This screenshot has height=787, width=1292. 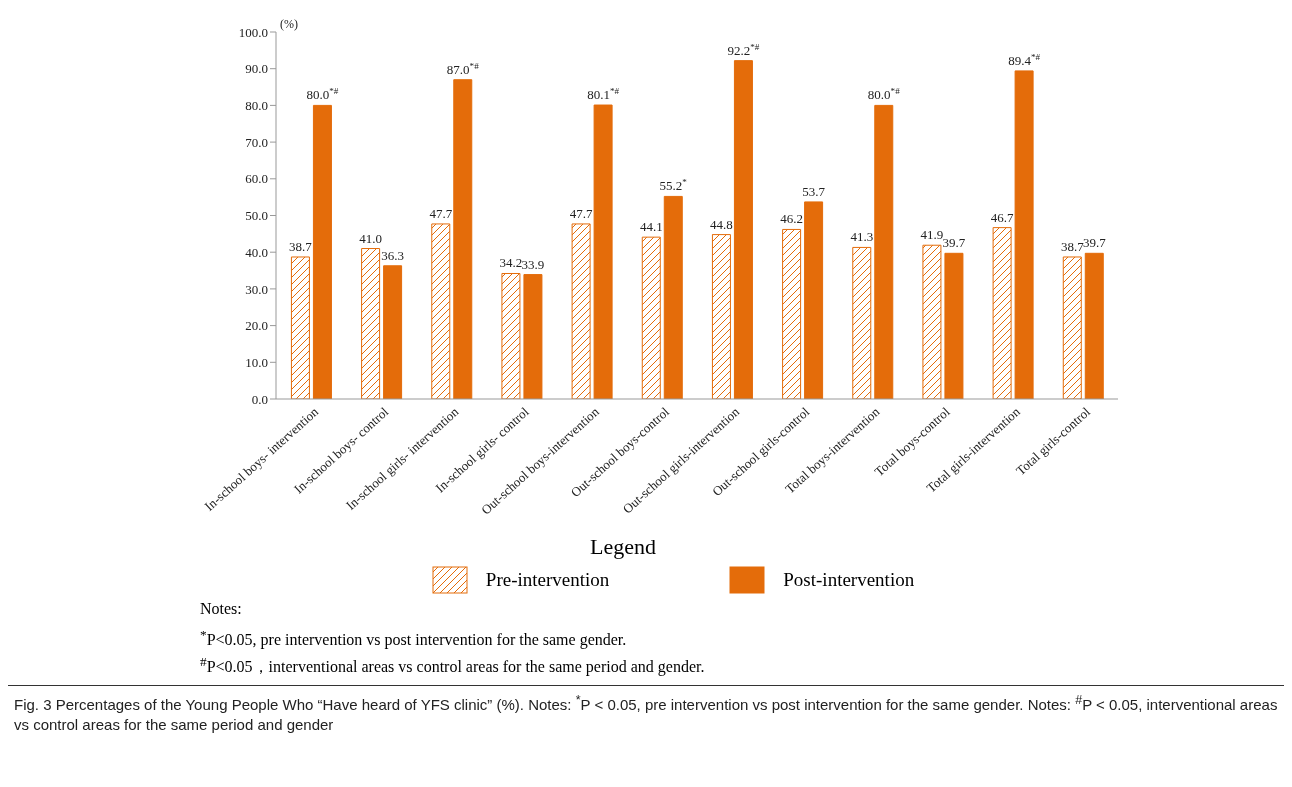 What do you see at coordinates (673, 185) in the screenshot?
I see `data-label: 55.2$^{*}$` at bounding box center [673, 185].